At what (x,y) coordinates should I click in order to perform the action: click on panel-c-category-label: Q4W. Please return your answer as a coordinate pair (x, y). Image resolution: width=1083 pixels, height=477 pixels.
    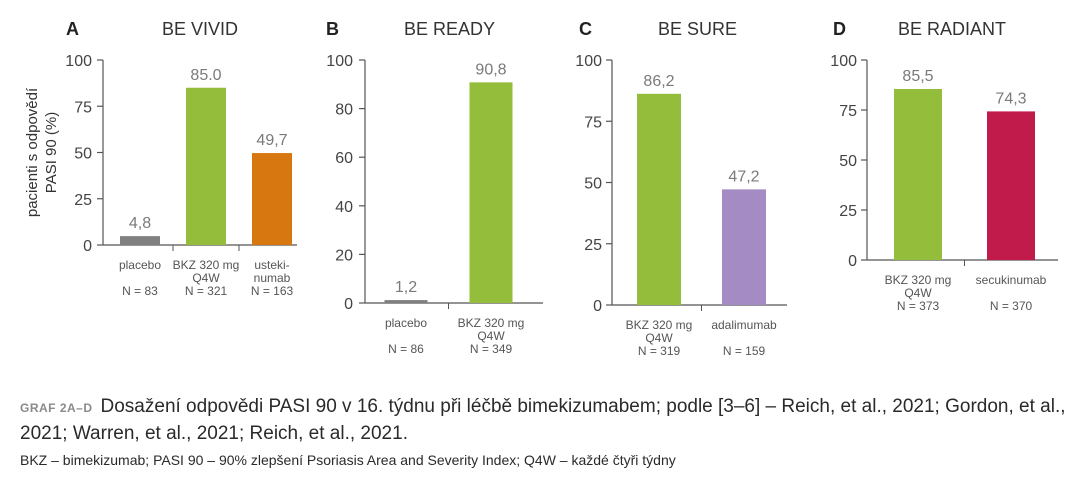
    Looking at the image, I should click on (659, 338).